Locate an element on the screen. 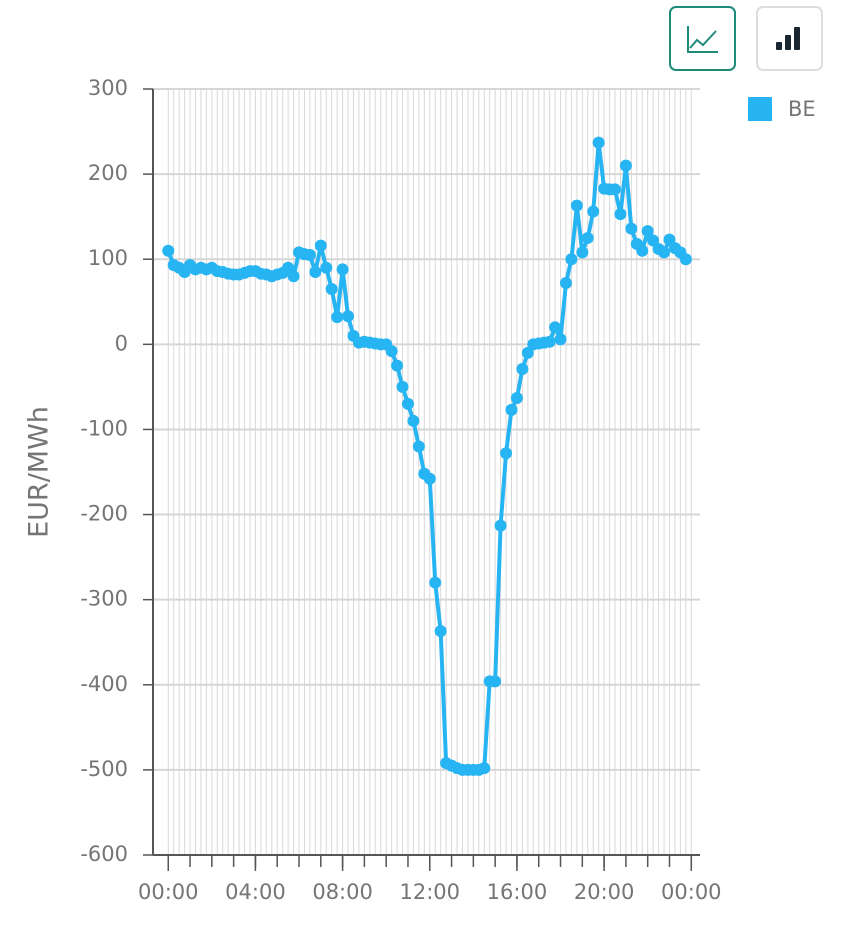  y-tick-label: 200 is located at coordinates (108, 173).